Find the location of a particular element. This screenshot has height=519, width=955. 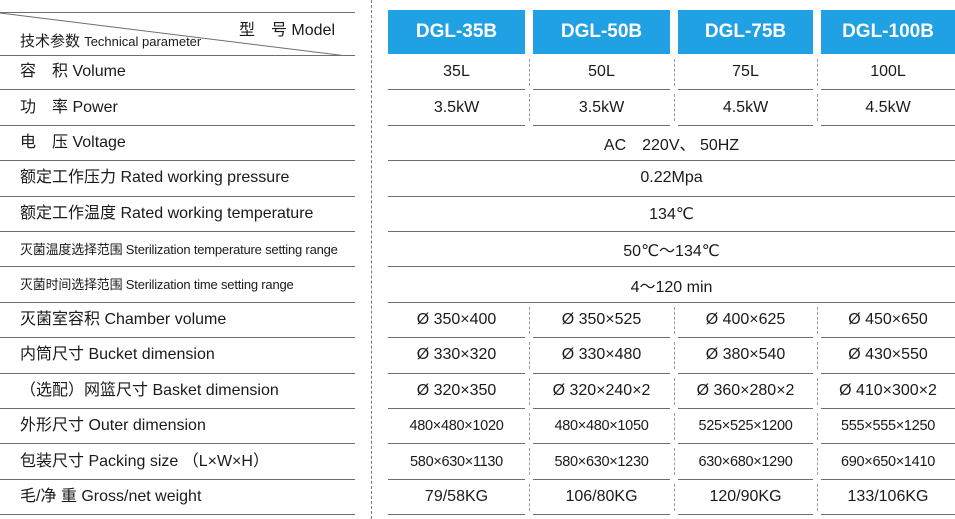

value-row: 0.22Mpa is located at coordinates (671, 179).